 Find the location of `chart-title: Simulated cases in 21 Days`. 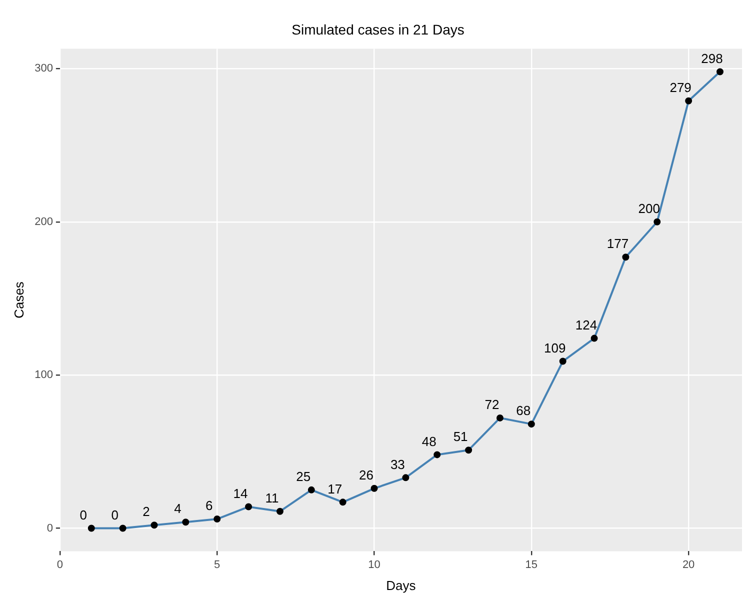

chart-title: Simulated cases in 21 Days is located at coordinates (378, 29).